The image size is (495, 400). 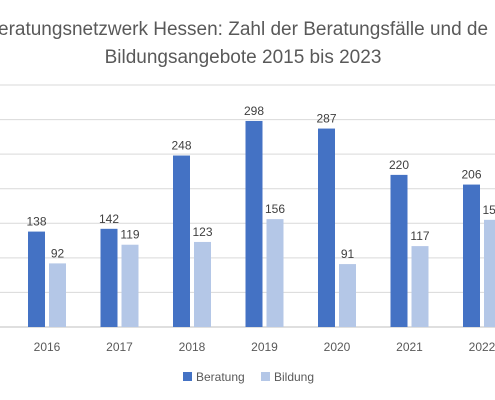 What do you see at coordinates (57, 295) in the screenshot?
I see `bar-bildung-2016` at bounding box center [57, 295].